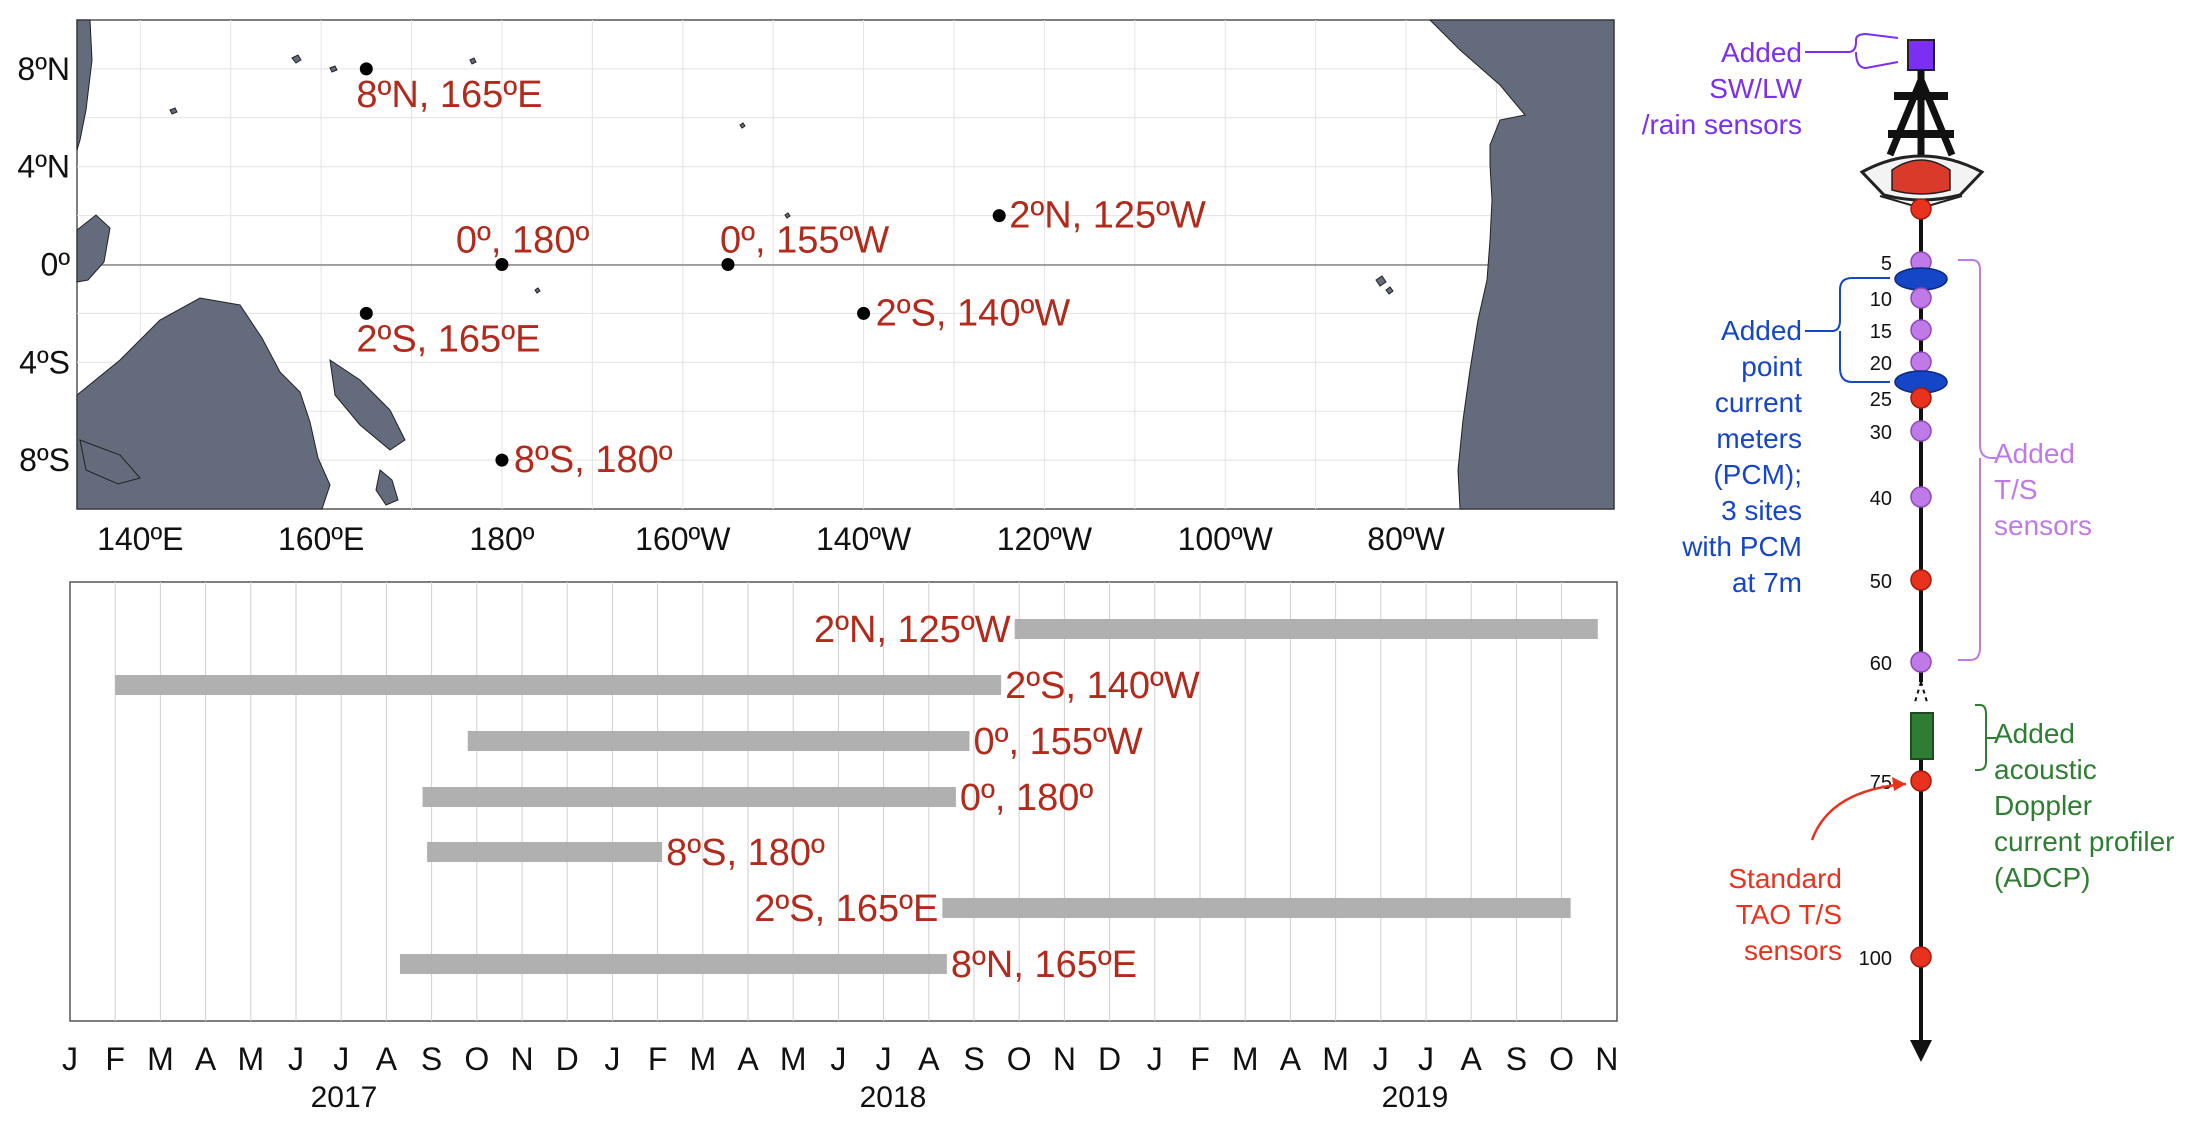 Image resolution: width=2192 pixels, height=1122 pixels. I want to click on site-label: 8ºS, 180º, so click(593, 460).